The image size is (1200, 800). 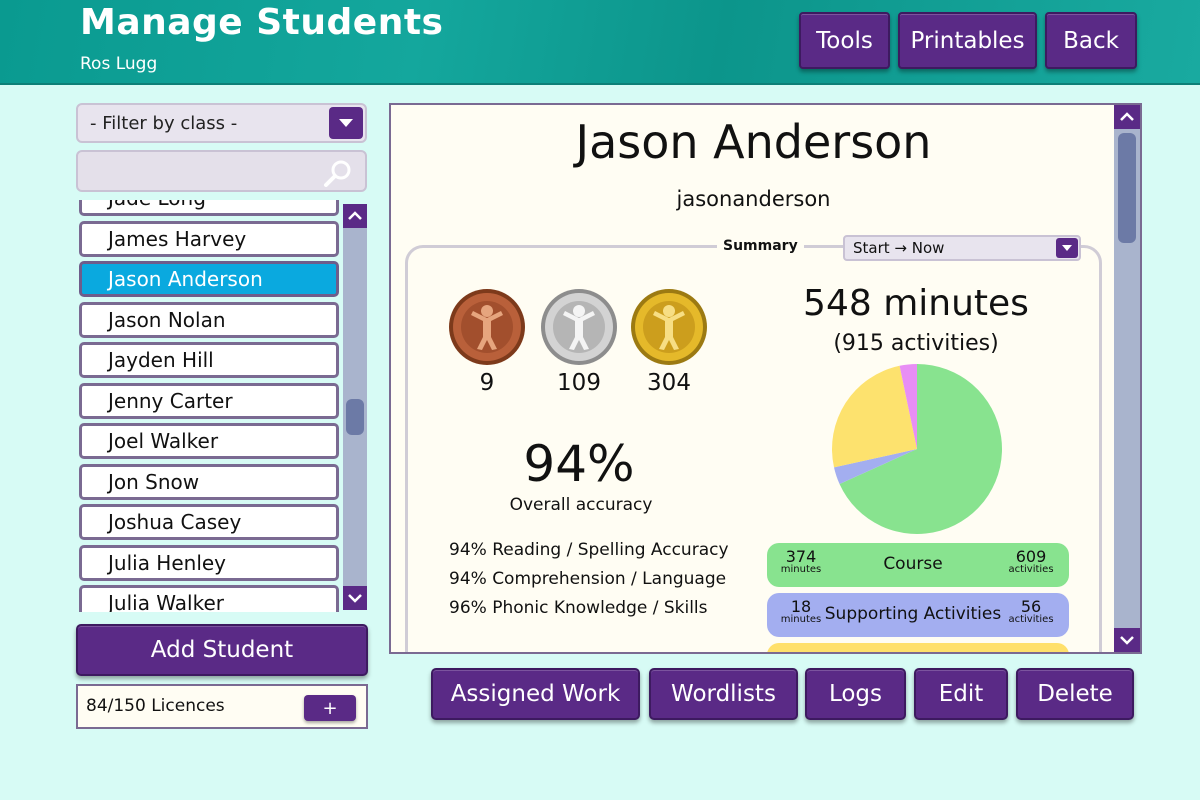 I want to click on overall-accuracy-label: Overall accuracy, so click(x=581, y=505).